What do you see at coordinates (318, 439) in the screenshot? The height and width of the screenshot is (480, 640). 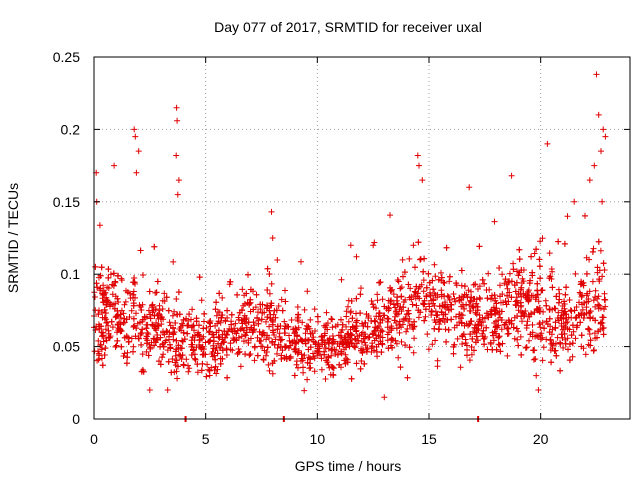 I see `x-tick-label: 10` at bounding box center [318, 439].